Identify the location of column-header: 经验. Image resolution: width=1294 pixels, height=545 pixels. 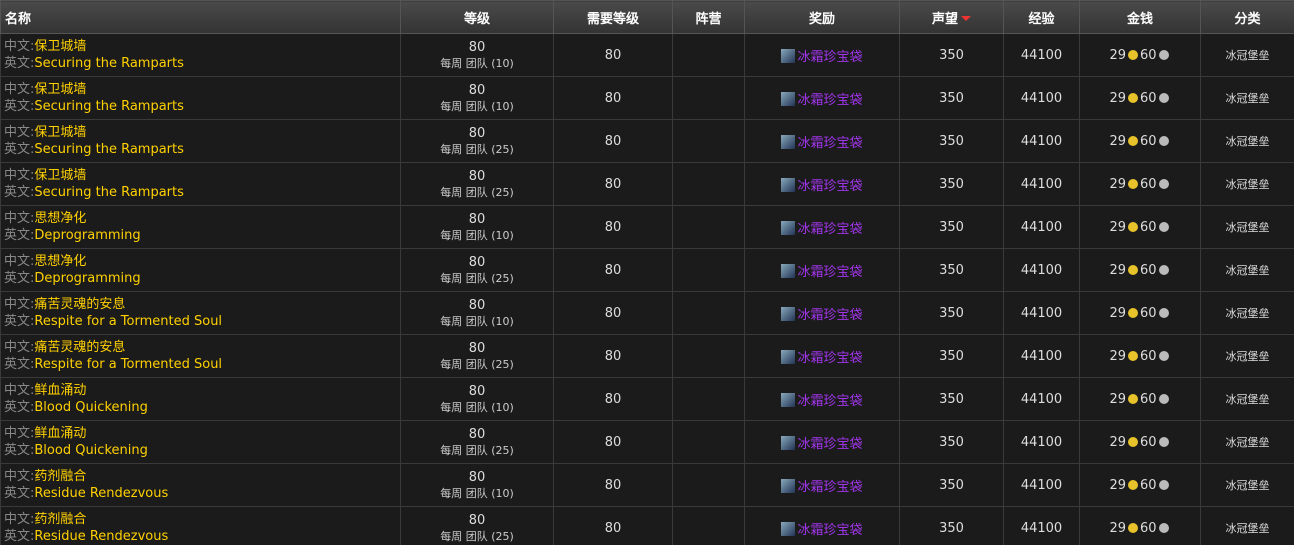
(1041, 17).